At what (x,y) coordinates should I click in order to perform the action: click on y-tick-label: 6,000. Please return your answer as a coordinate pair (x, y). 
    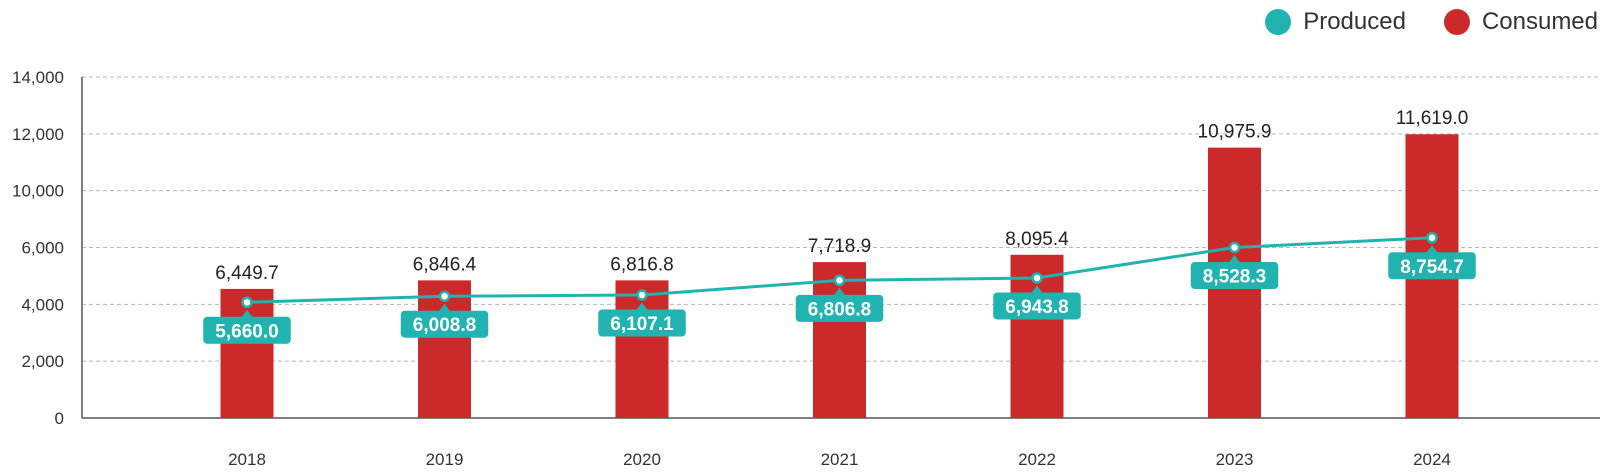
    Looking at the image, I should click on (42, 248).